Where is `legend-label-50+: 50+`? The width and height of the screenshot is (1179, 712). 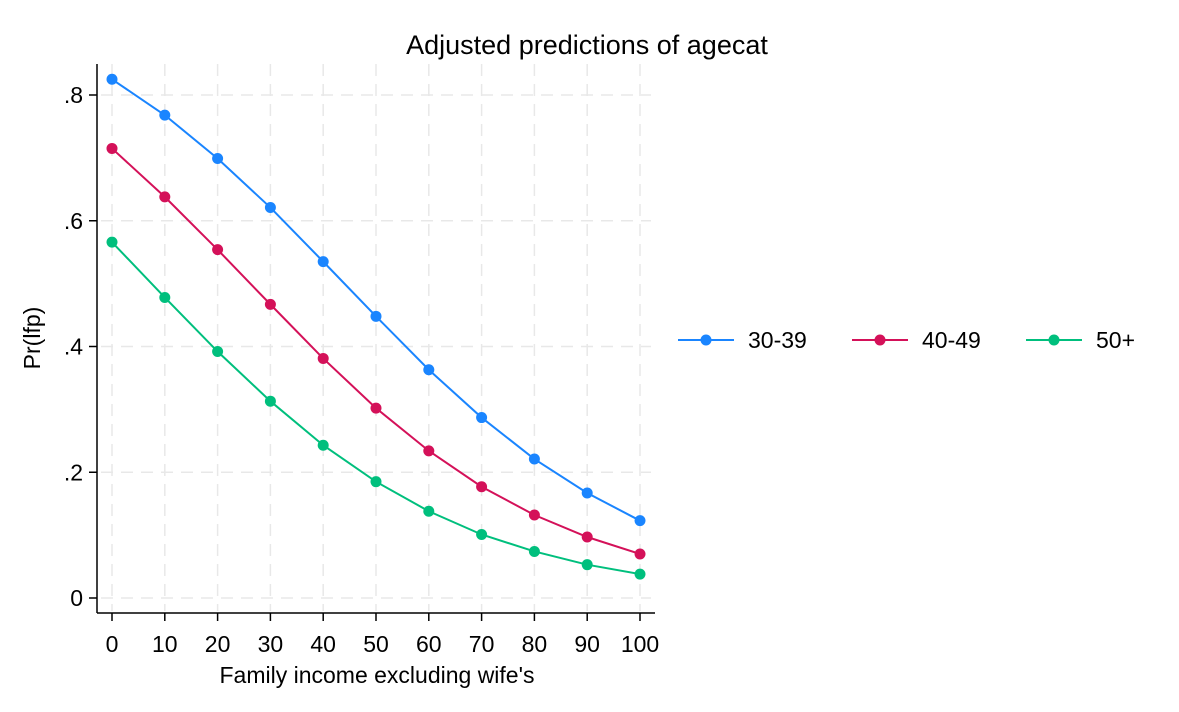
legend-label-50+: 50+ is located at coordinates (1115, 340).